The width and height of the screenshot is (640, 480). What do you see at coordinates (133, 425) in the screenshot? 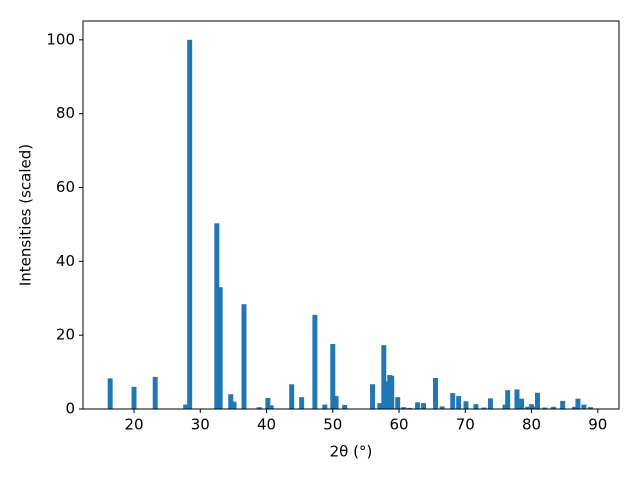
I see `x-tick-label: 20` at bounding box center [133, 425].